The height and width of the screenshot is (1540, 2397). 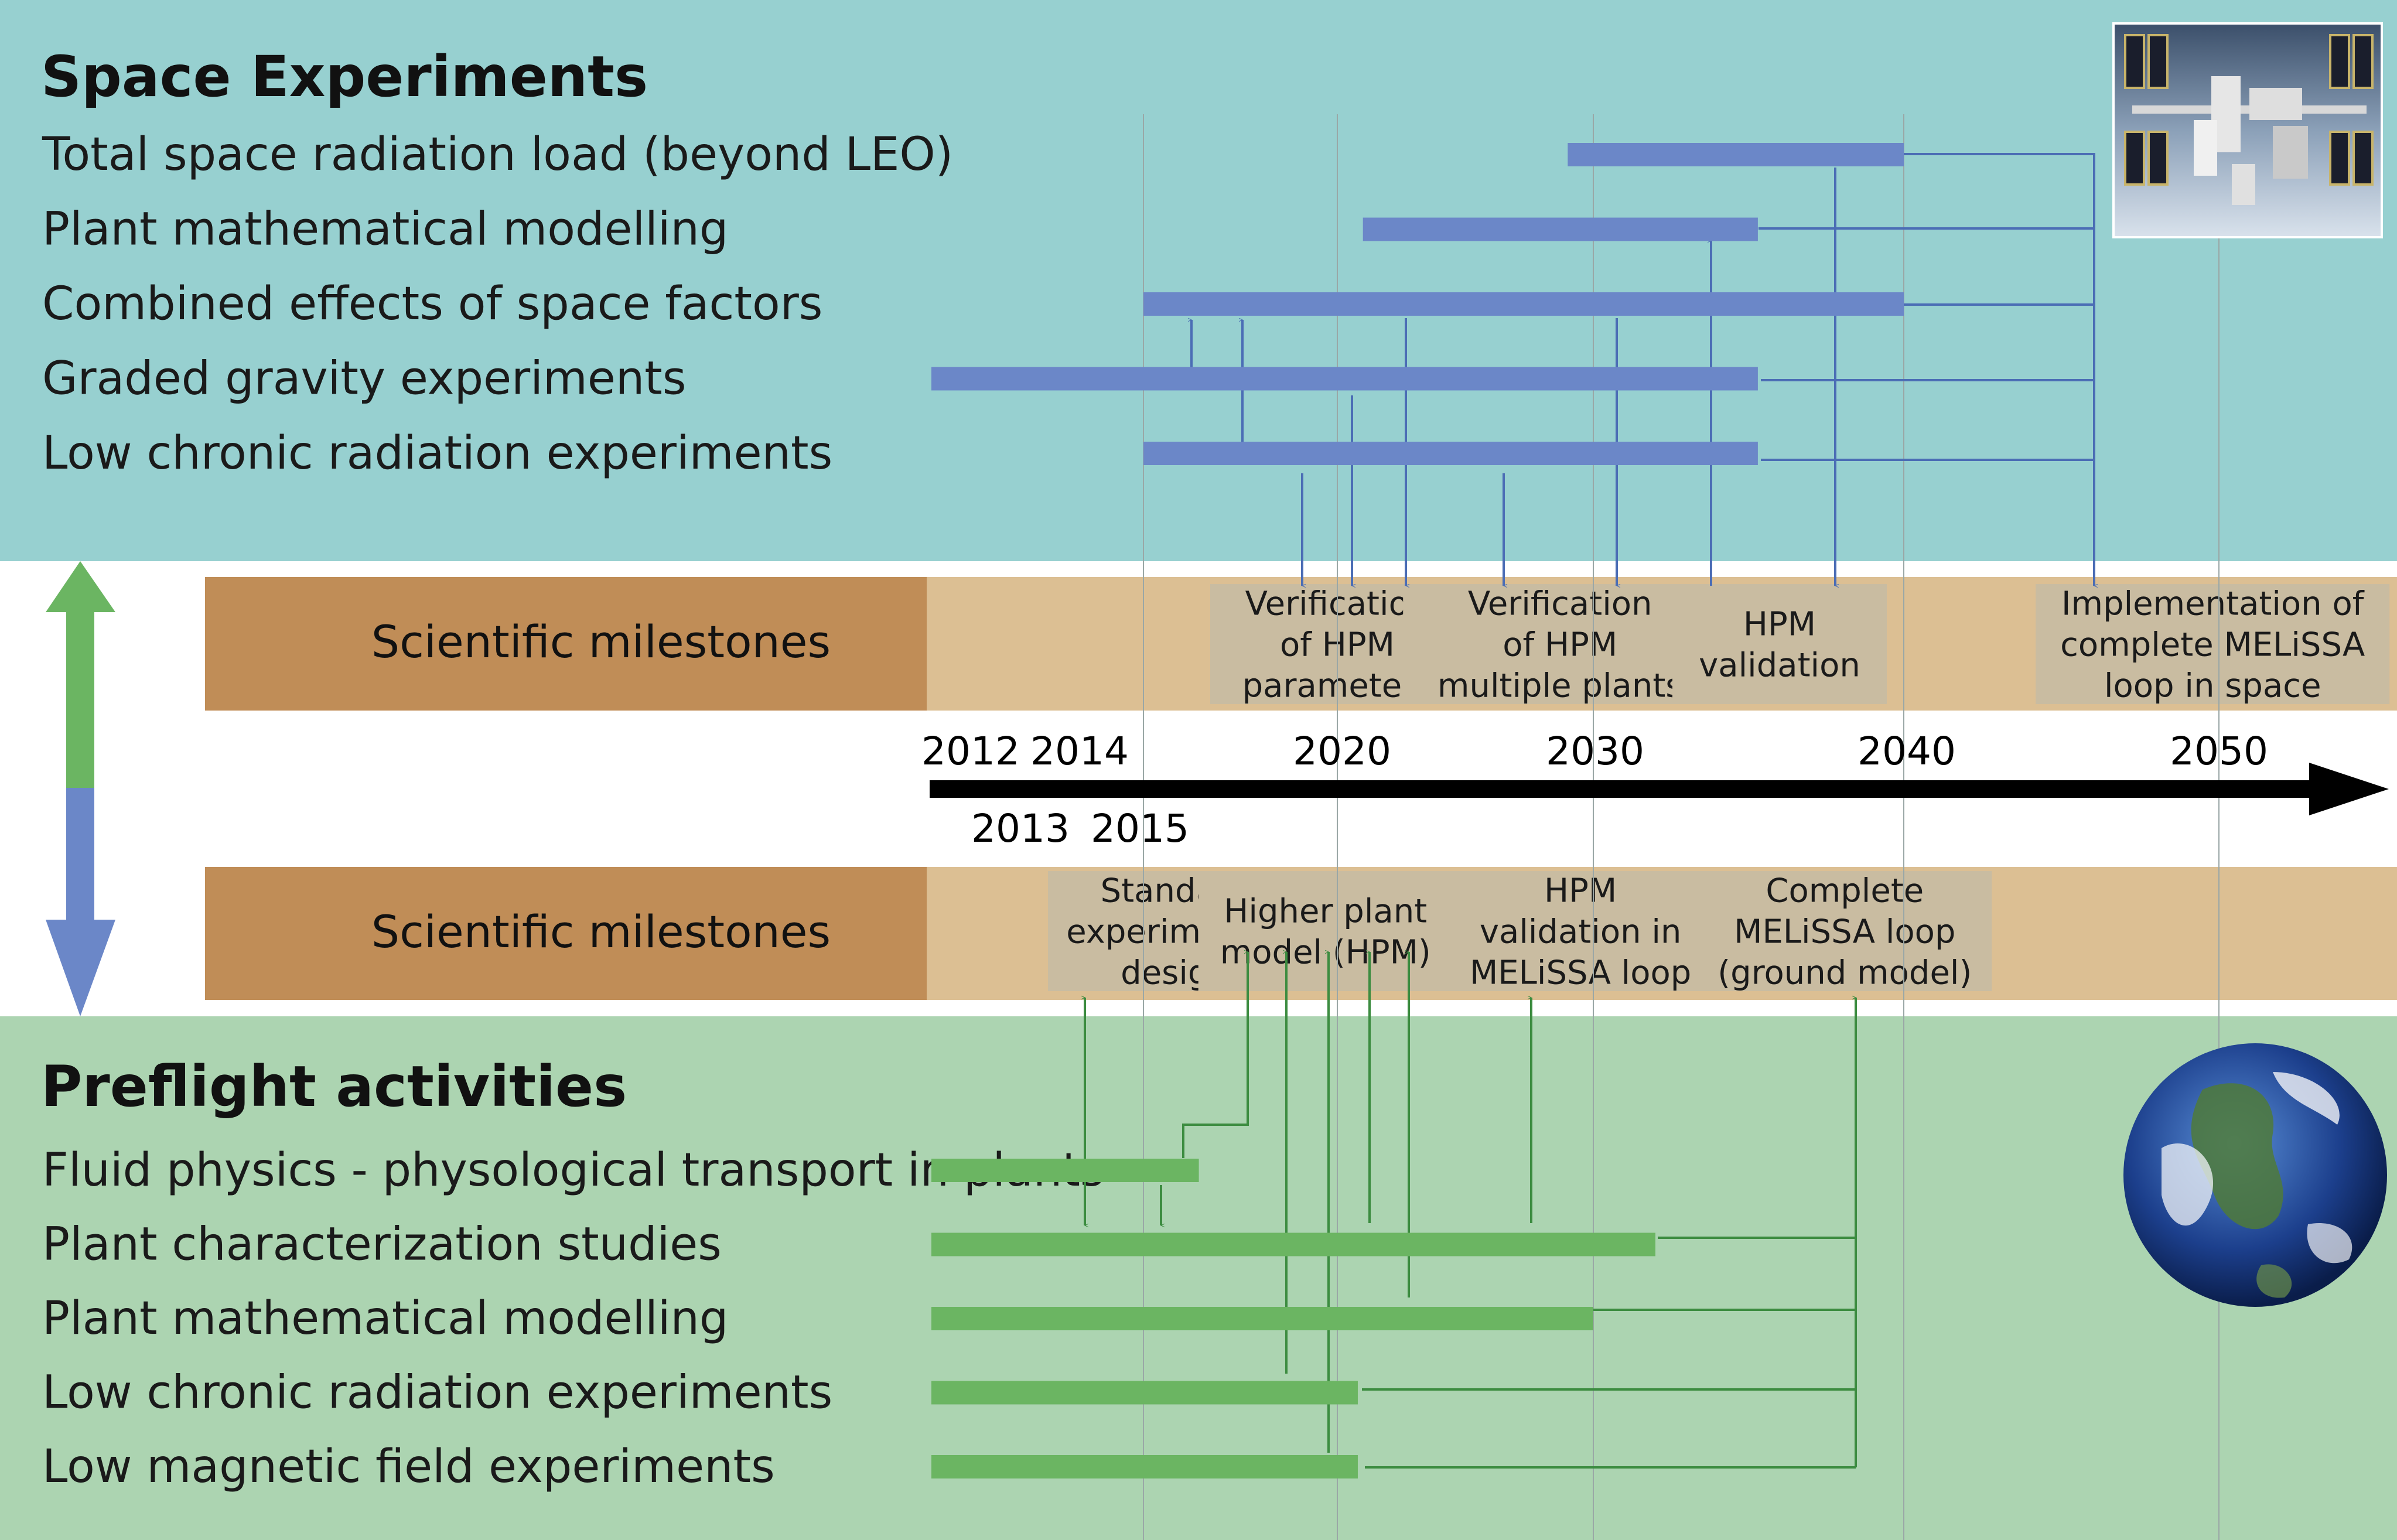 What do you see at coordinates (1560, 604) in the screenshot?
I see `top_band-milestone-text: Verification` at bounding box center [1560, 604].